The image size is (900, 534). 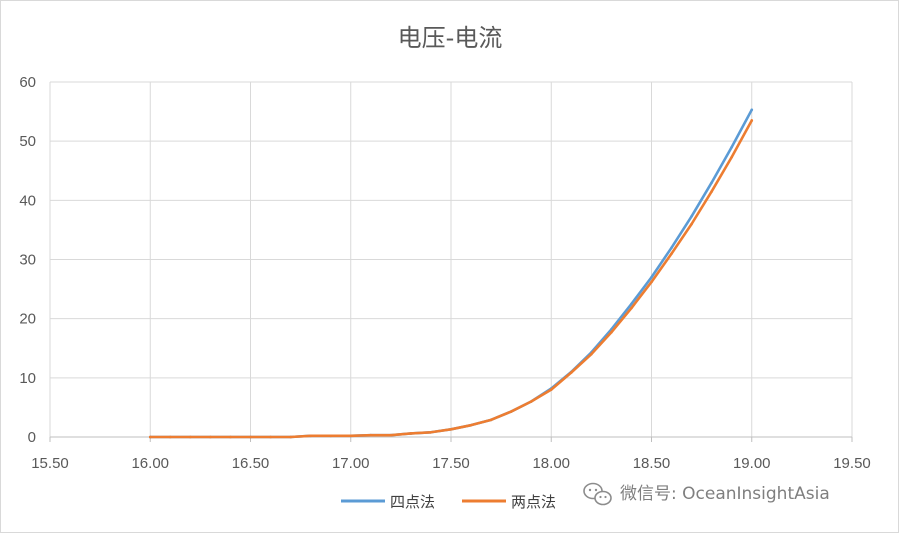 I want to click on legend: 四点法 两点法, so click(x=448, y=502).